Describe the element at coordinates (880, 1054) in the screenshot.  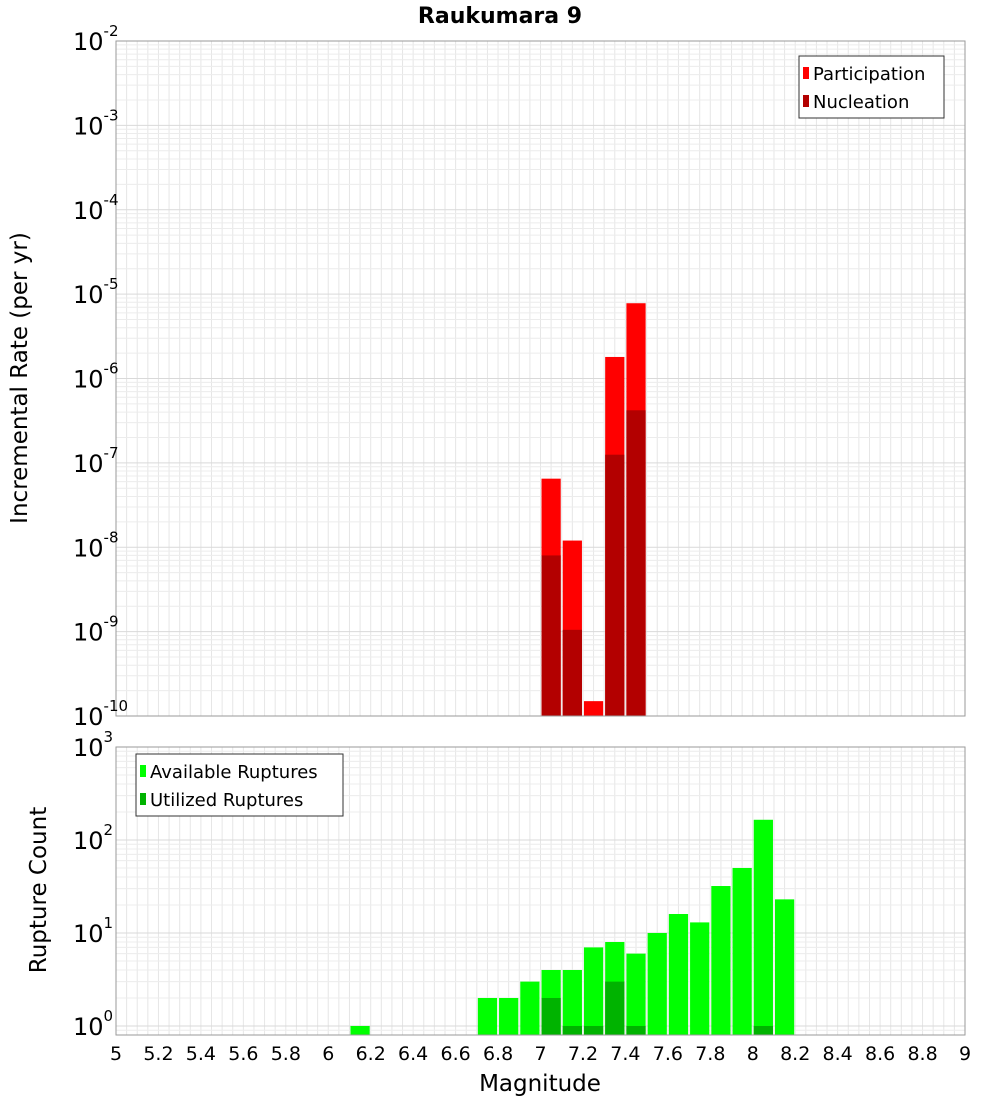
I see `x-tick-label: 8.6` at that location.